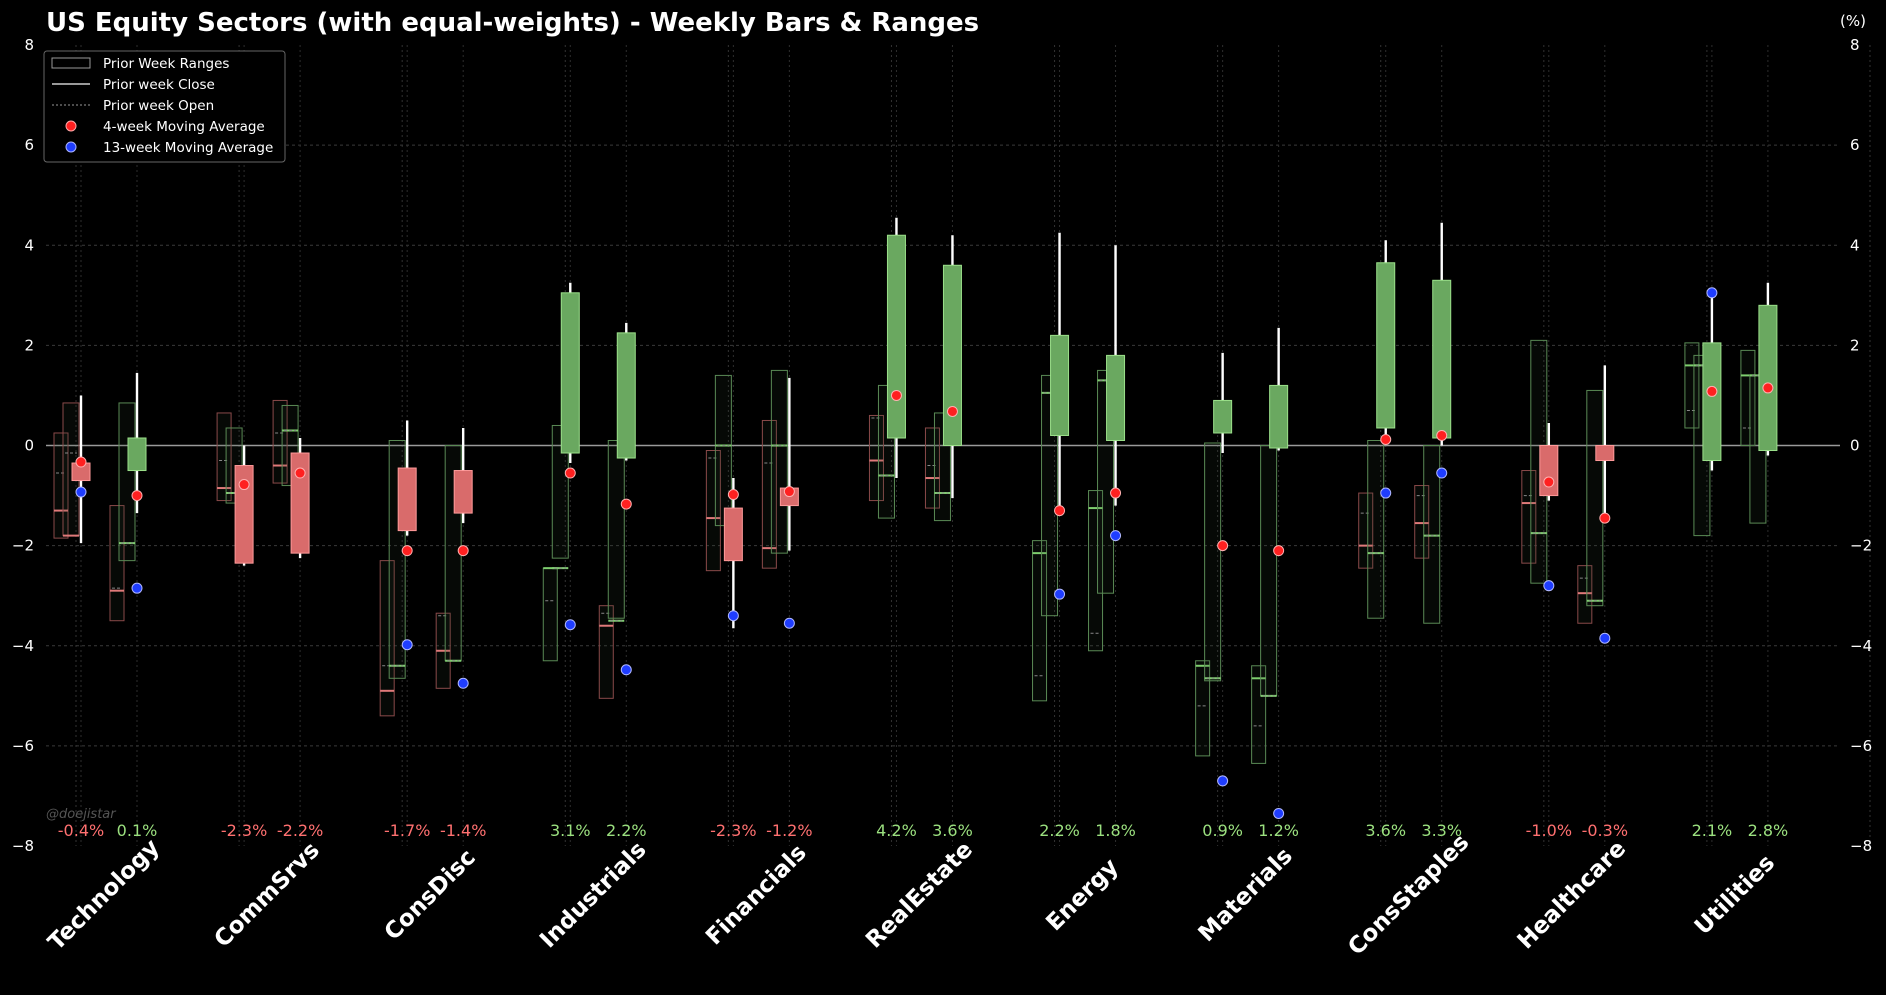 Image resolution: width=1886 pixels, height=995 pixels. Describe the element at coordinates (29, 145) in the screenshot. I see `y-tick-label-left: 6` at that location.